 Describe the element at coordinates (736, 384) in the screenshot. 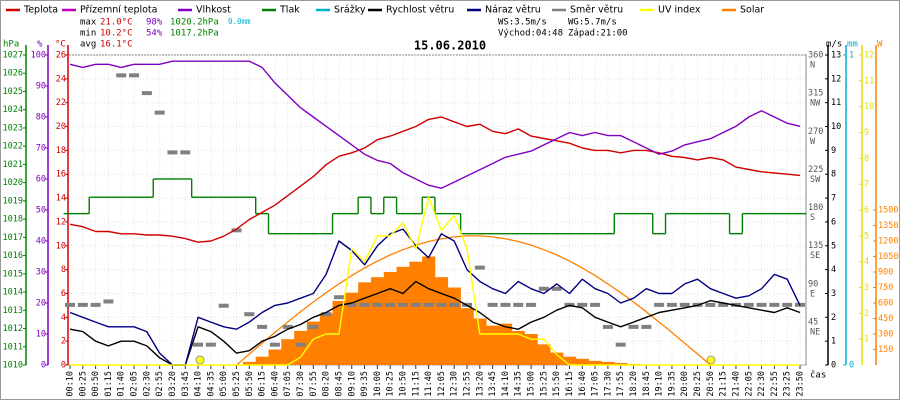

I see `x-tick-label: 21:40` at that location.